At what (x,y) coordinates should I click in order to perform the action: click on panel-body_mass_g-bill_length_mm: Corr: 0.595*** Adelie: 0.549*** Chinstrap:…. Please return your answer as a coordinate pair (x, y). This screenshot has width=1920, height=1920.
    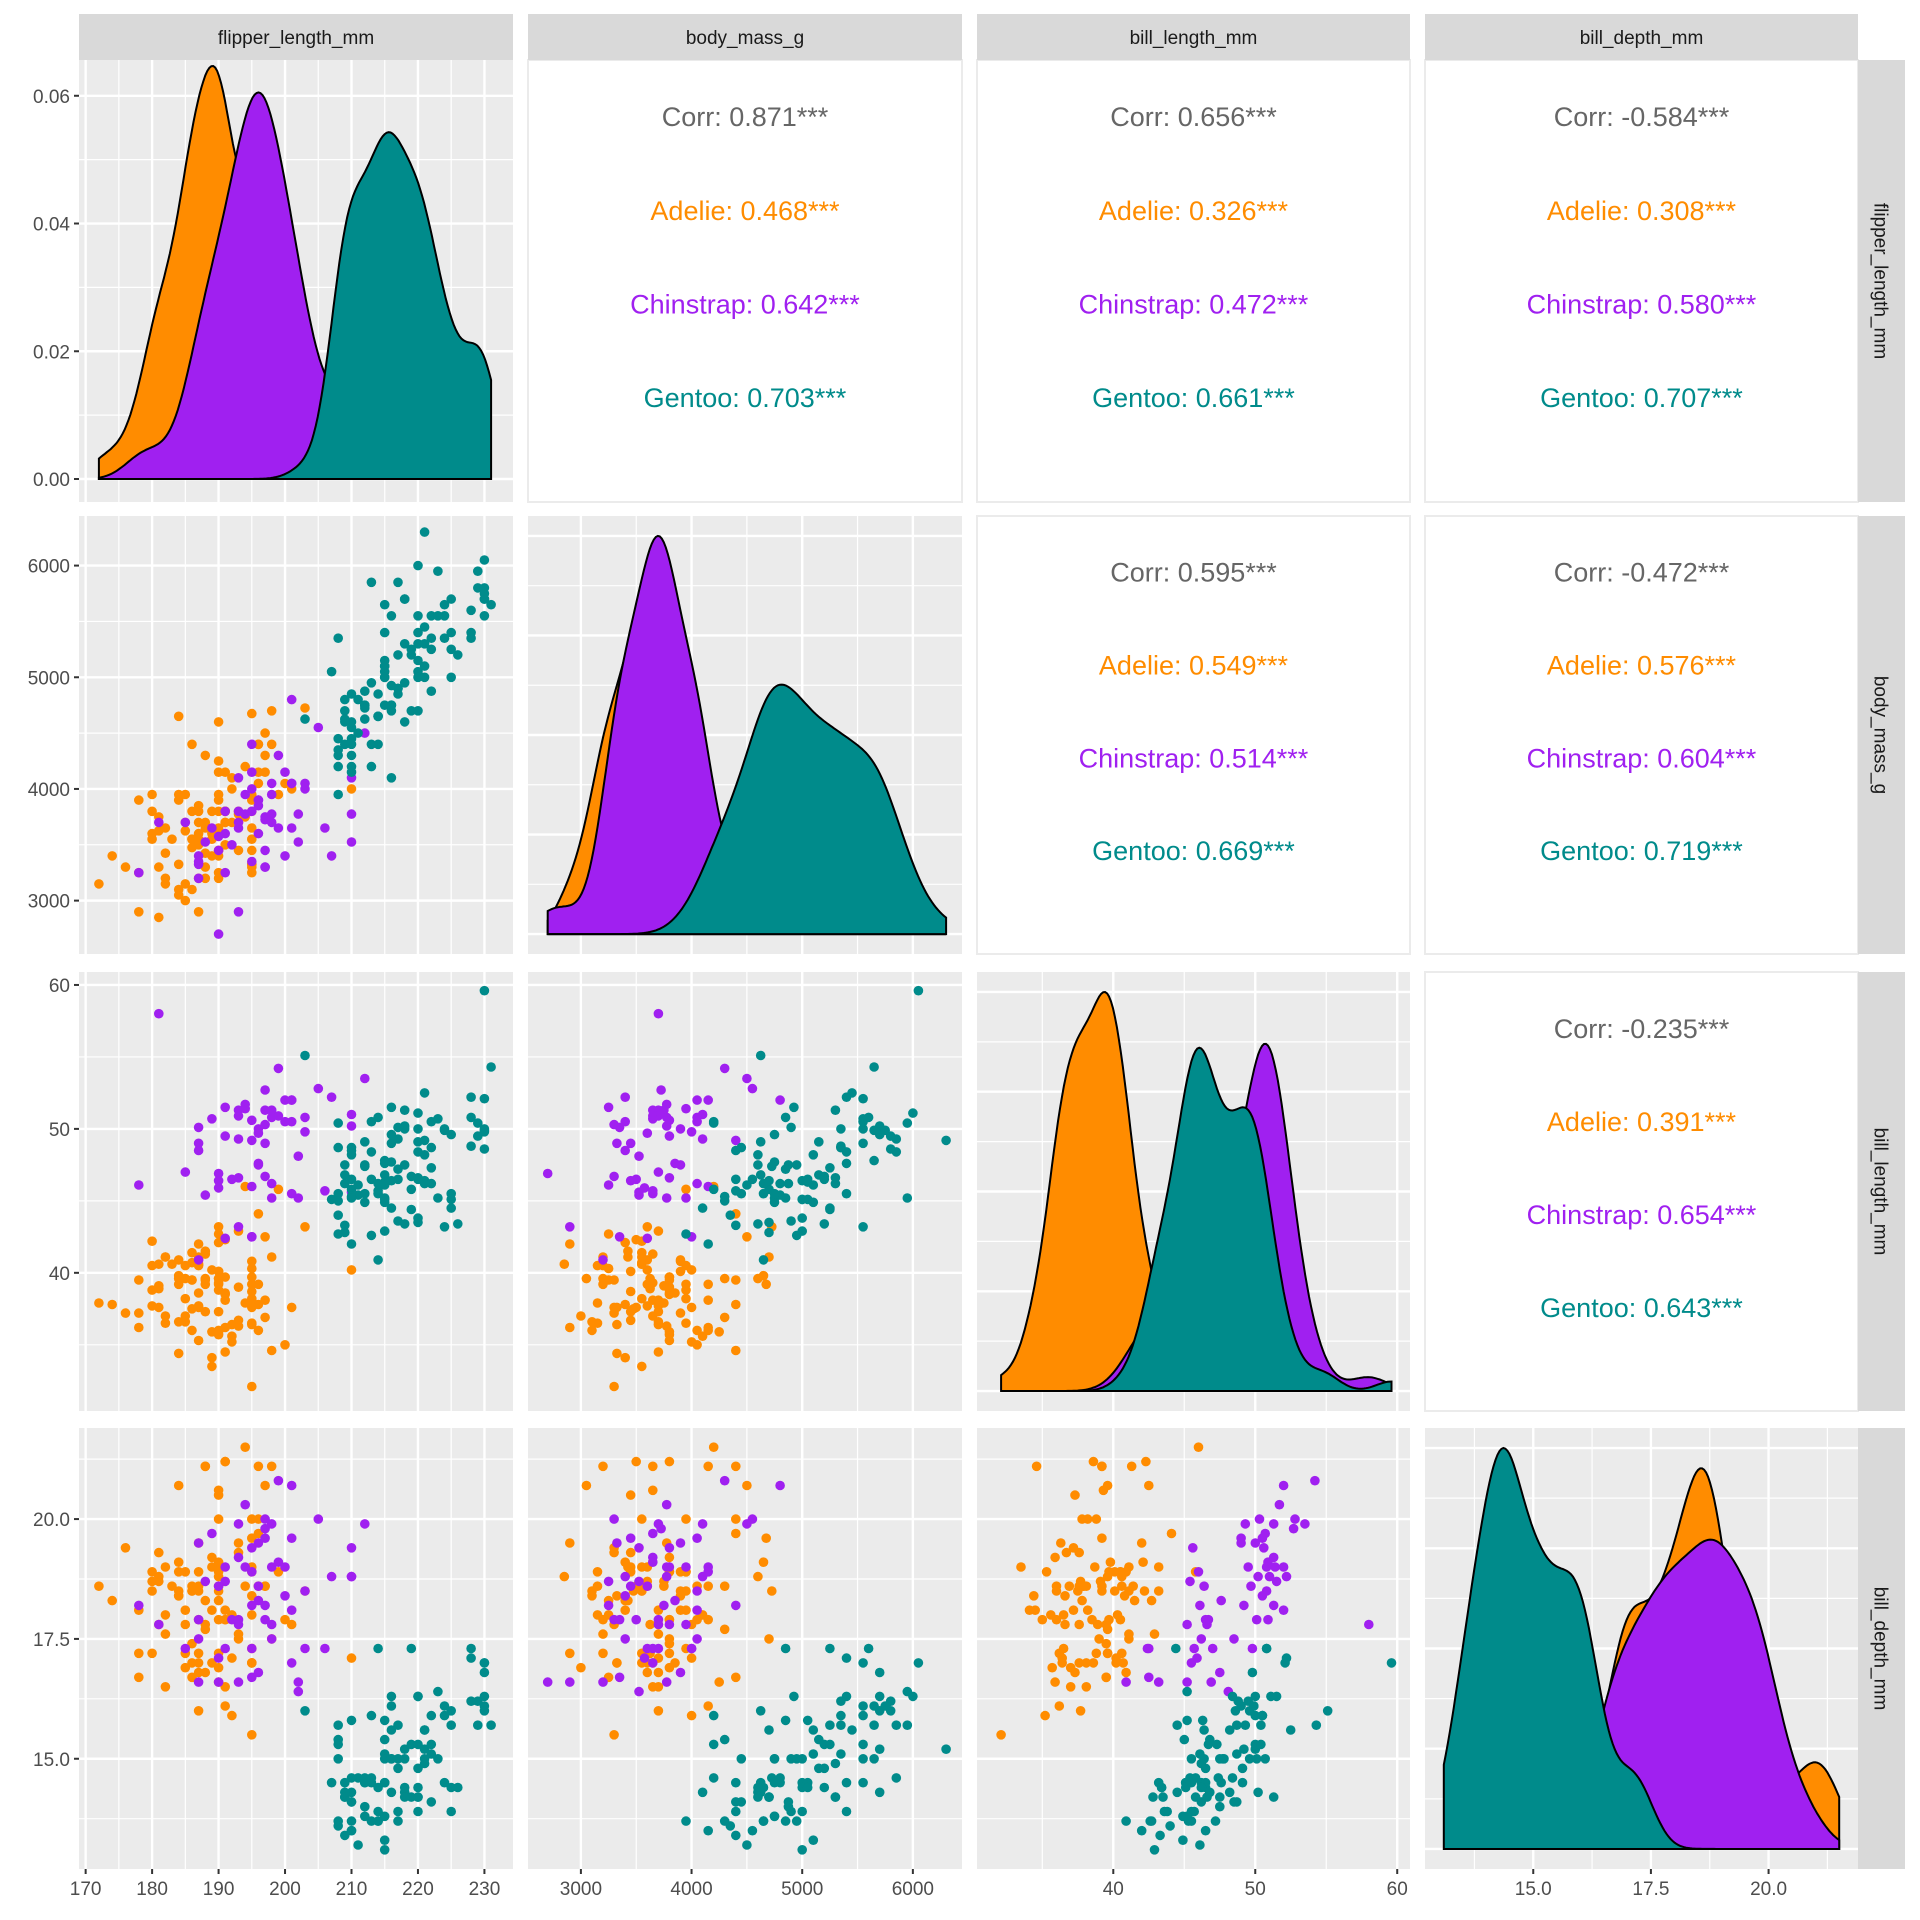
    Looking at the image, I should click on (1193, 735).